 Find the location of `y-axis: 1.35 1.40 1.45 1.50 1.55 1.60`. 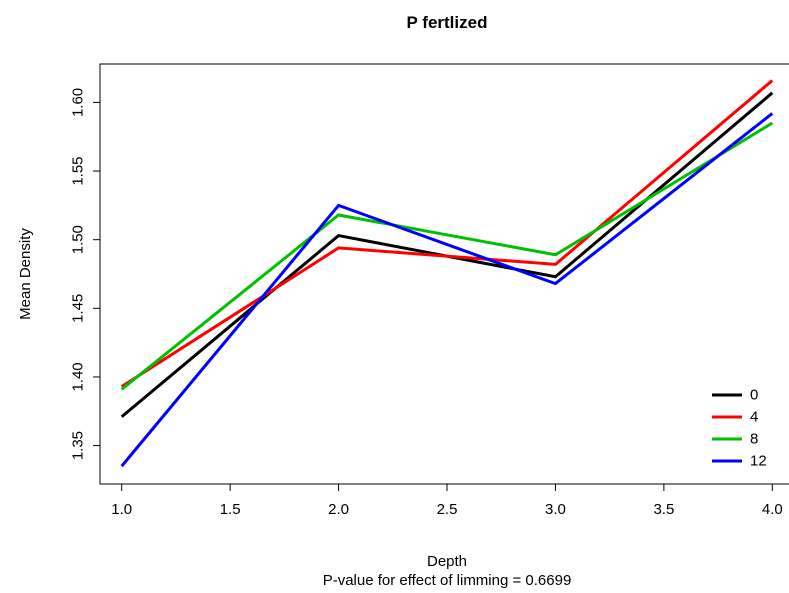

y-axis: 1.35 1.40 1.45 1.50 1.55 1.60 is located at coordinates (85, 274).